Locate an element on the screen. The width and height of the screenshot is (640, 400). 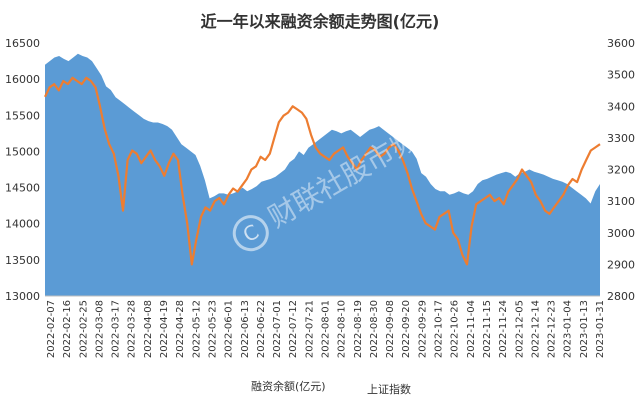
x-tick-label: 2022-08-10 is located at coordinates (342, 329).